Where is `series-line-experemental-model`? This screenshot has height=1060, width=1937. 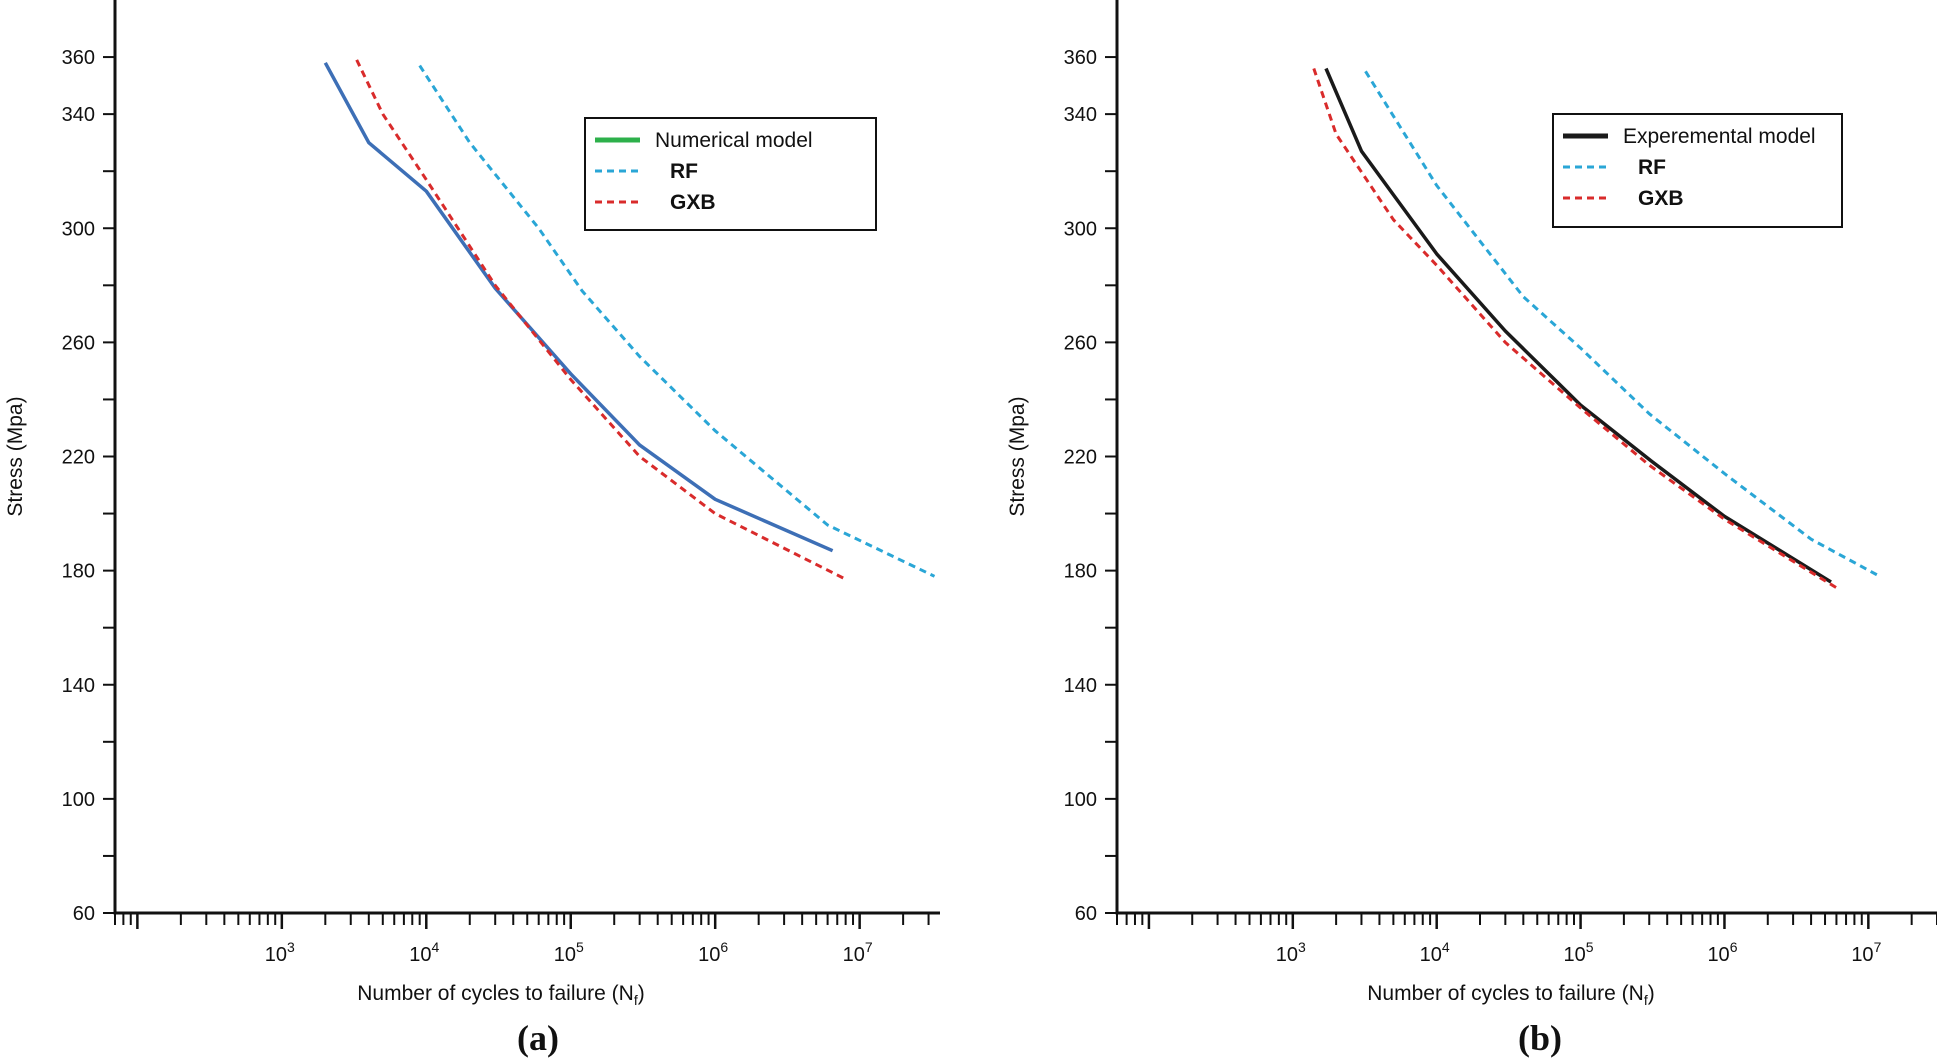 series-line-experemental-model is located at coordinates (1578, 325).